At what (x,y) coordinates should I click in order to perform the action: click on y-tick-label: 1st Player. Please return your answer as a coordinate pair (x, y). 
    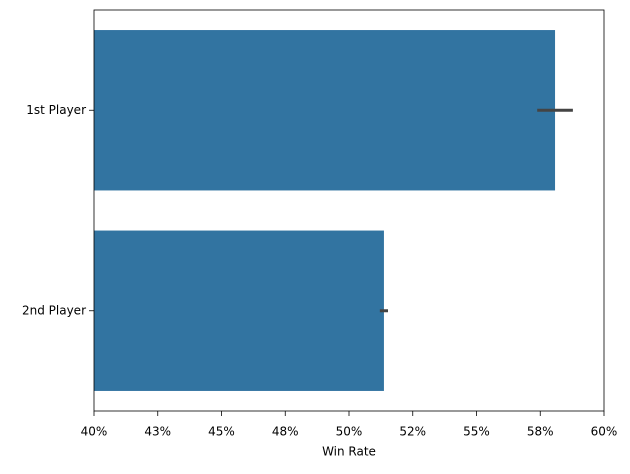
    Looking at the image, I should click on (56, 110).